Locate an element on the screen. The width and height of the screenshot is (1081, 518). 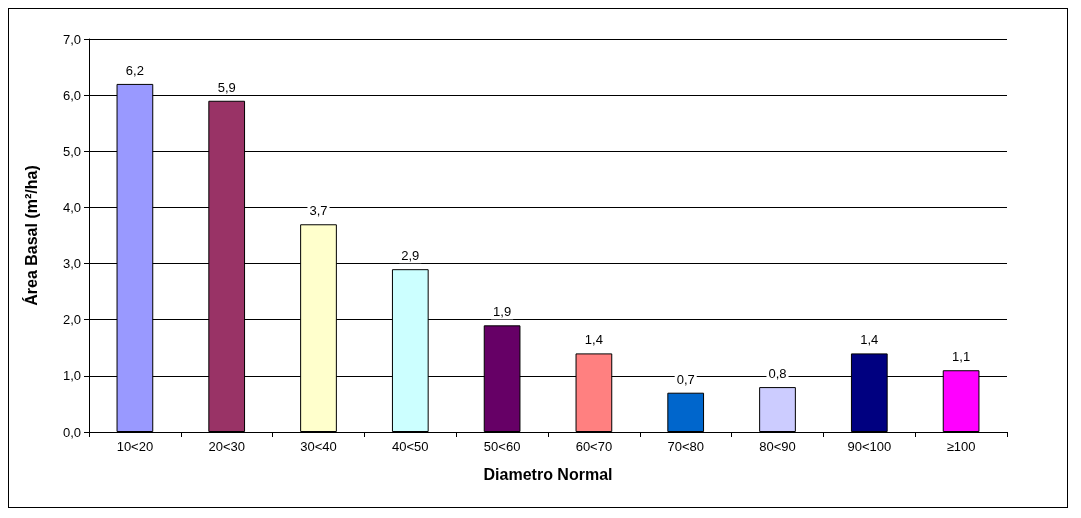
data-label: 2,9 is located at coordinates (410, 256).